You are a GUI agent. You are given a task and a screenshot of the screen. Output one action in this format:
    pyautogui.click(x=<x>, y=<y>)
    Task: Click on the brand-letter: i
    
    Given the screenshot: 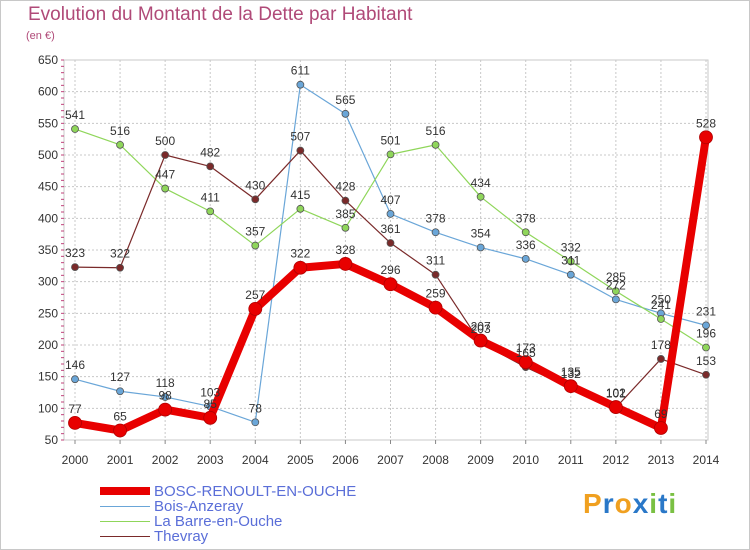 What is the action you would take?
    pyautogui.click(x=673, y=503)
    